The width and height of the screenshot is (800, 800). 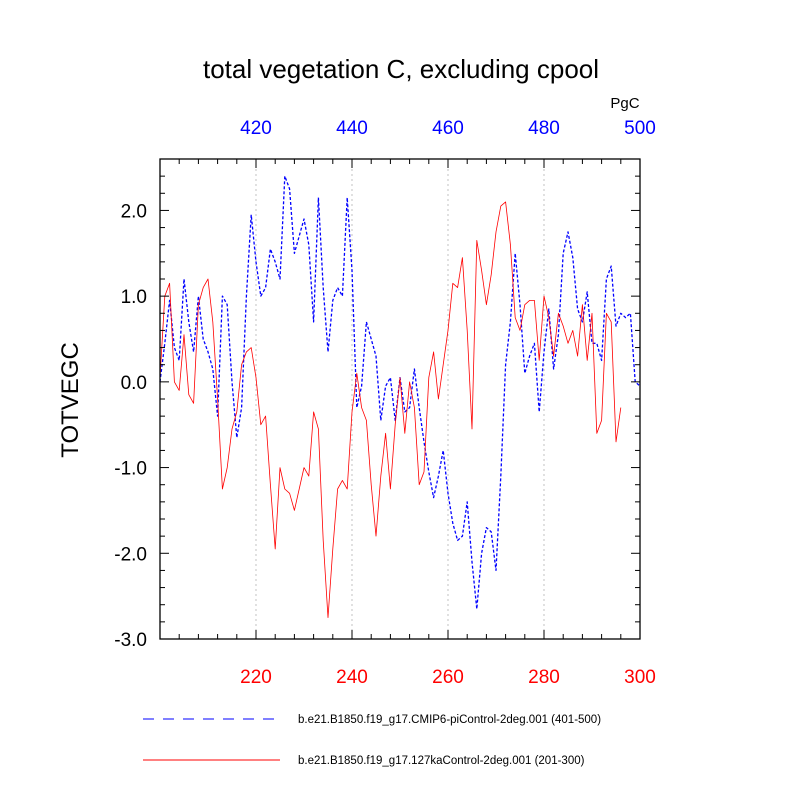 What do you see at coordinates (70, 400) in the screenshot?
I see `y-axis-label: TOTVEGC` at bounding box center [70, 400].